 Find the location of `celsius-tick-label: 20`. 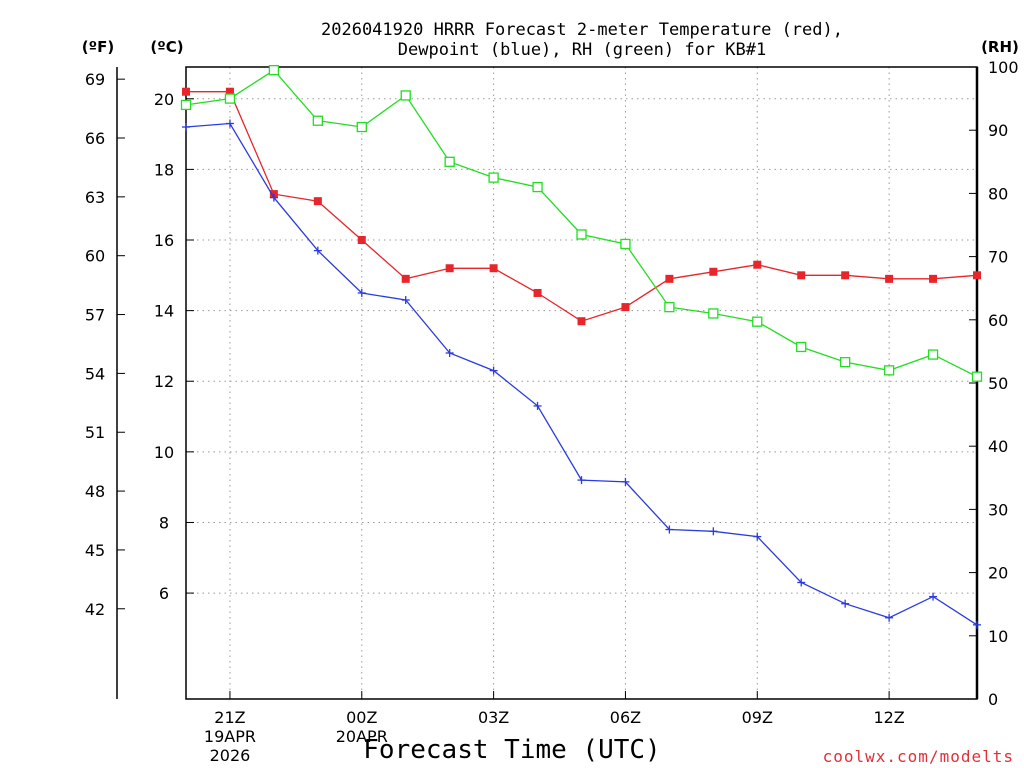

celsius-tick-label: 20 is located at coordinates (164, 99).